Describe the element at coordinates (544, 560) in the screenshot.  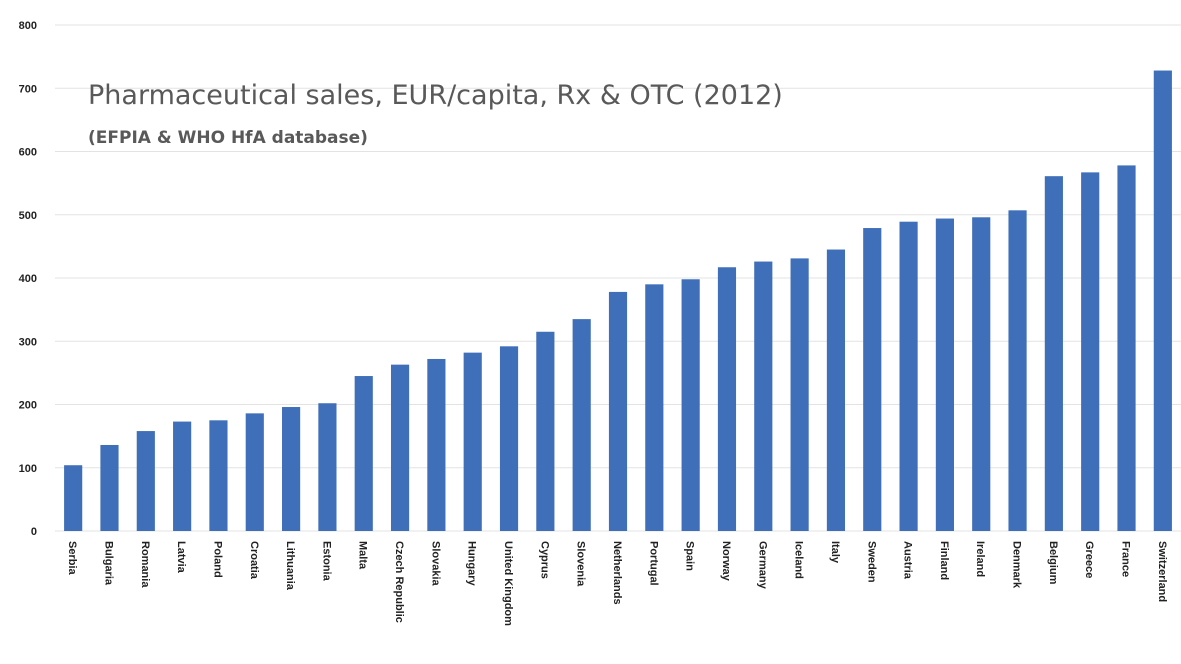
I see `x-tick-label: Cyprus` at that location.